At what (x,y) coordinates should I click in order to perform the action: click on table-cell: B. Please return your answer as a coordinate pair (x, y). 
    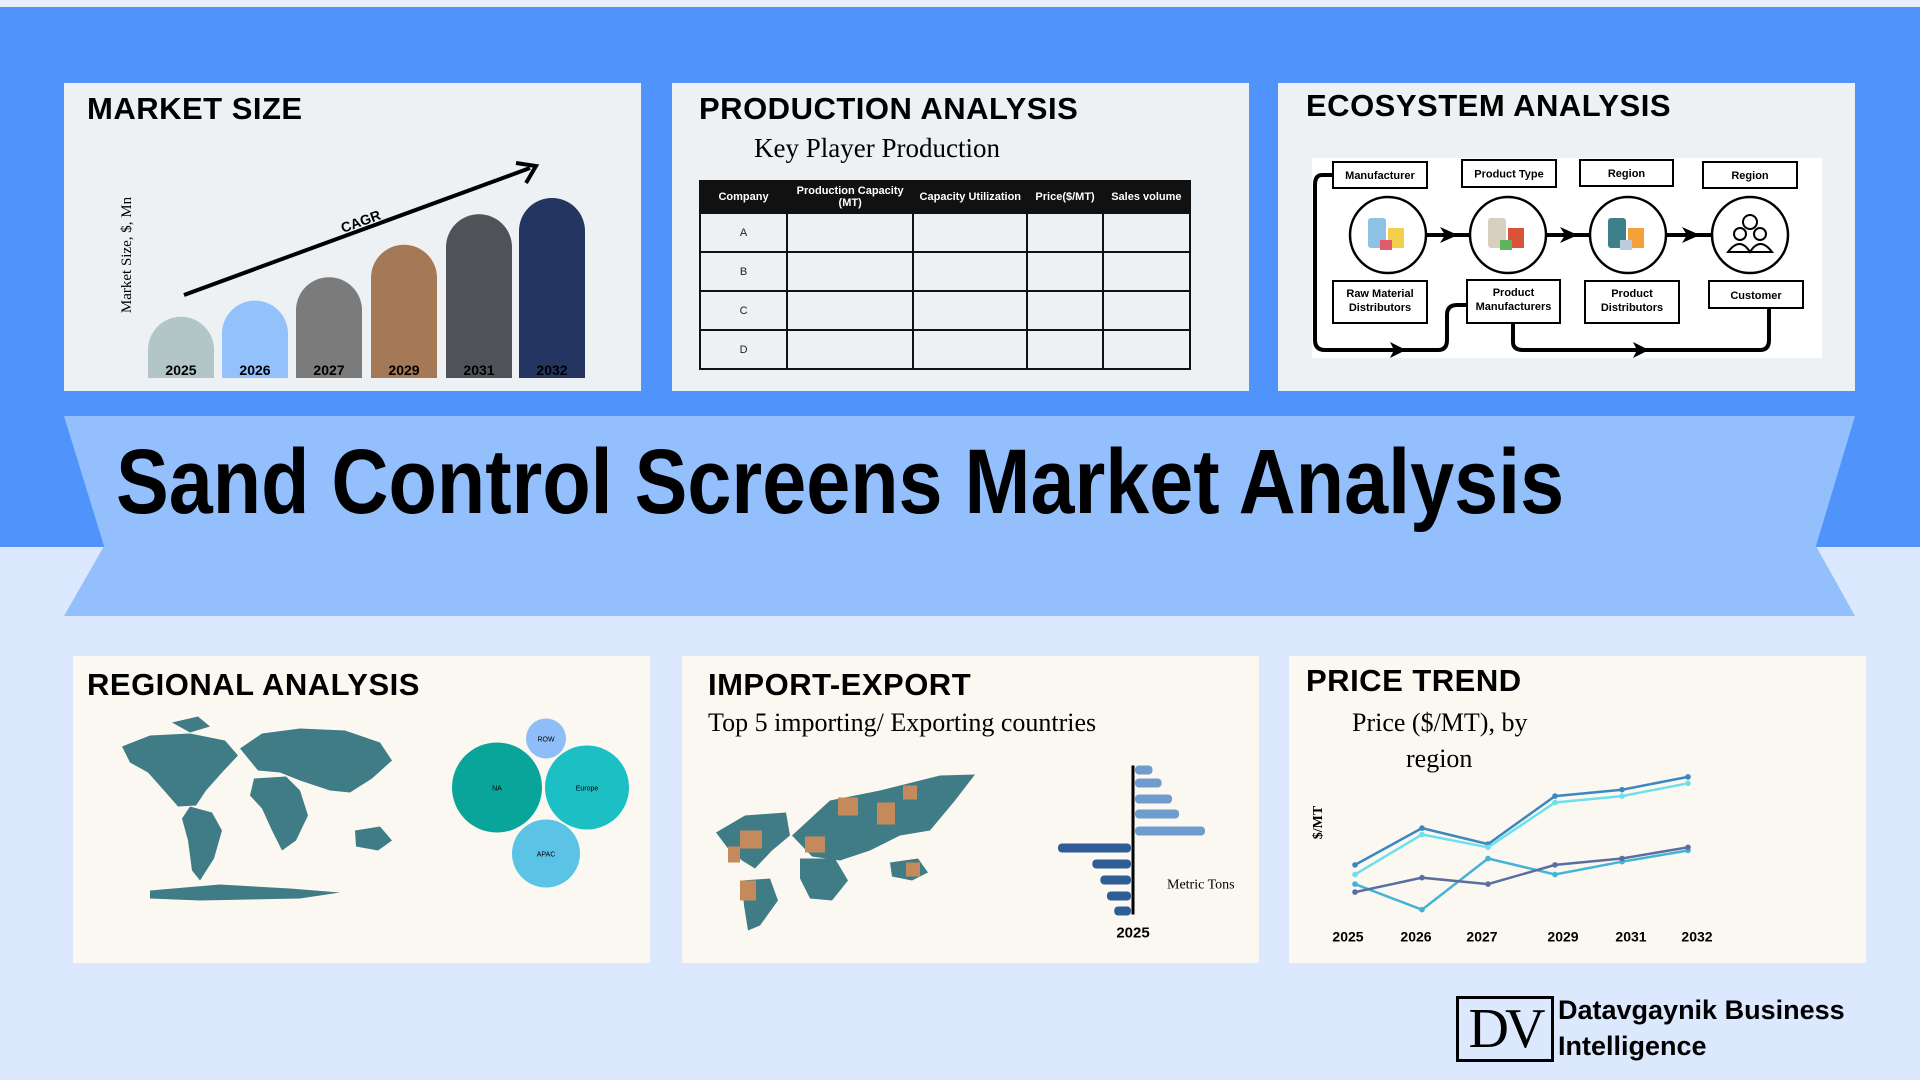
    Looking at the image, I should click on (743, 271).